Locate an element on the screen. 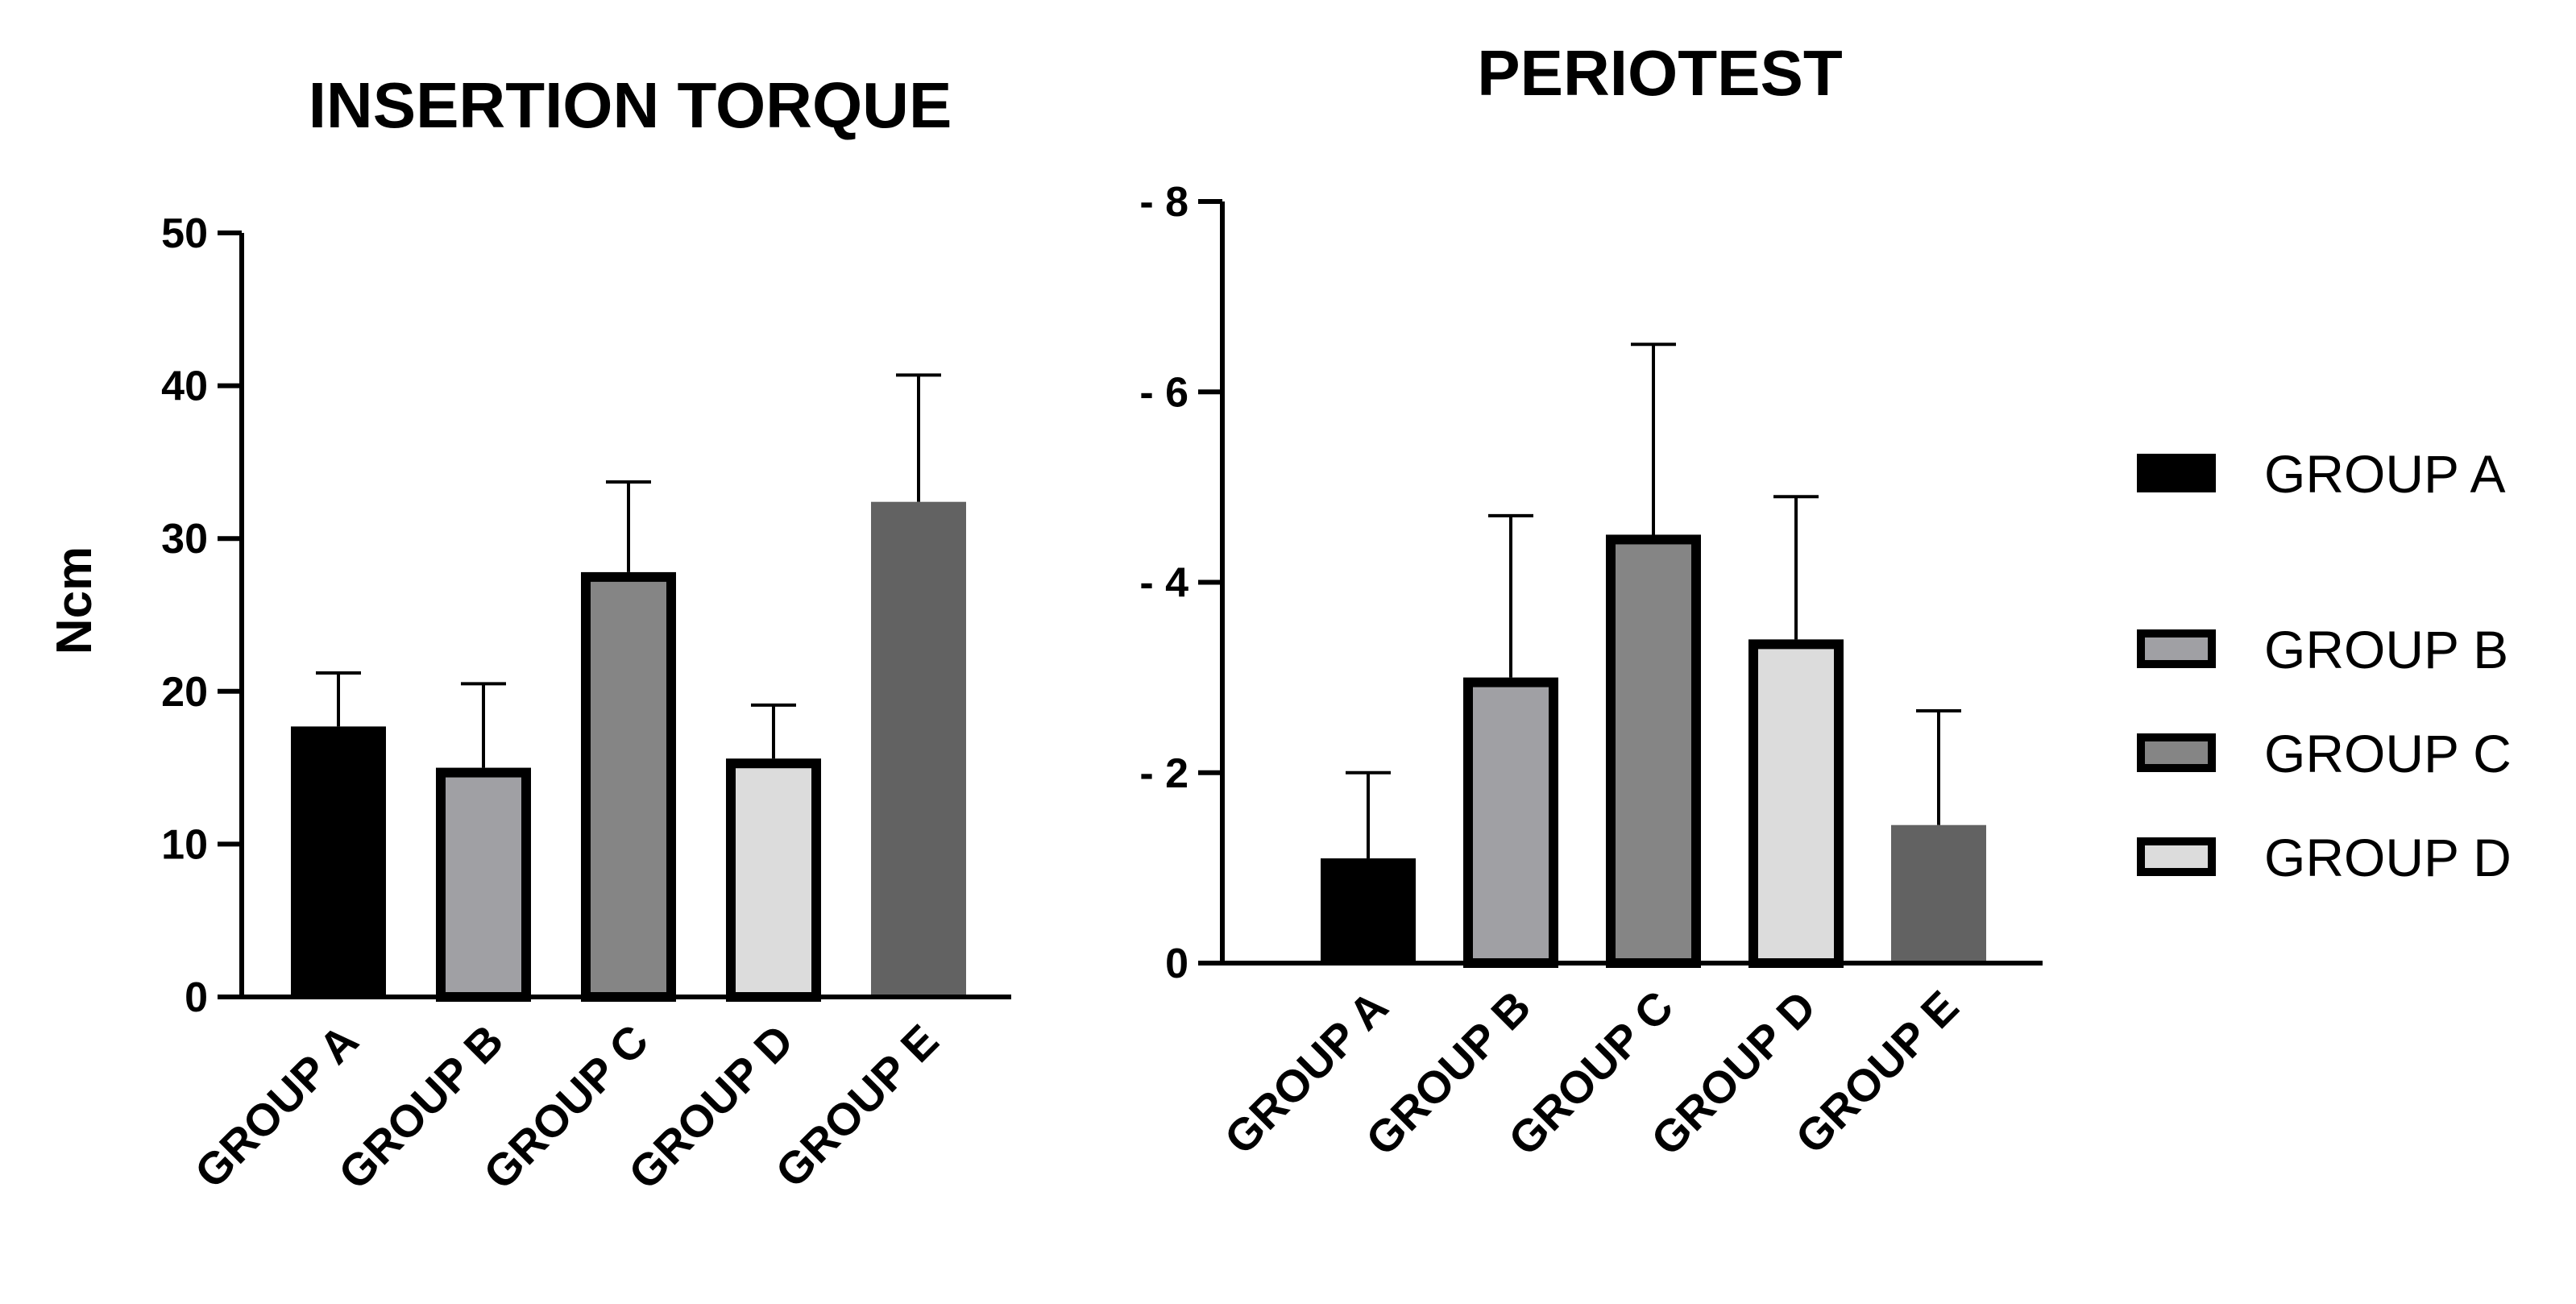 The height and width of the screenshot is (1304, 2576). legend-label: GROUP C is located at coordinates (2388, 753).